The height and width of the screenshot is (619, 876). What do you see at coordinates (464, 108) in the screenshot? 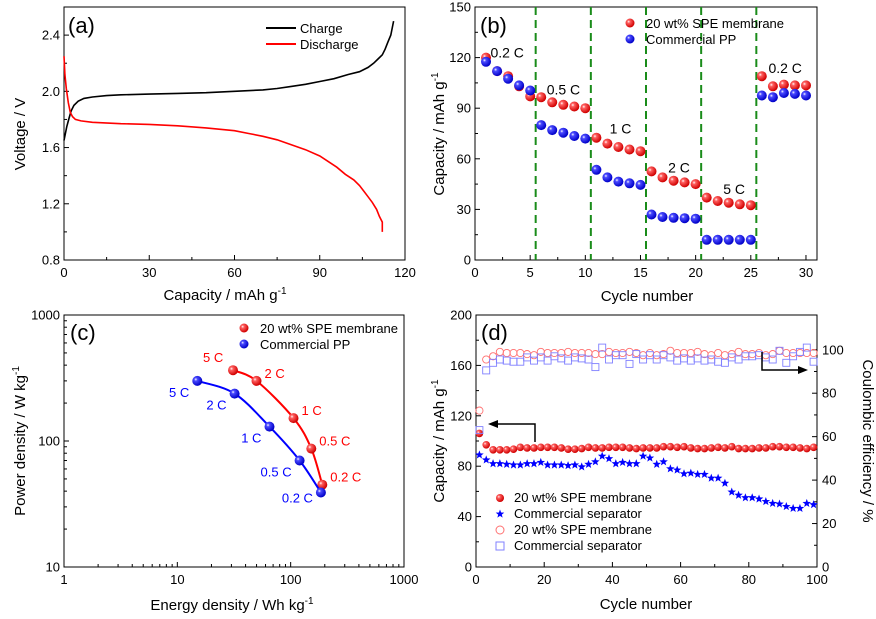
I see `y-tick-label: 90` at bounding box center [464, 108].